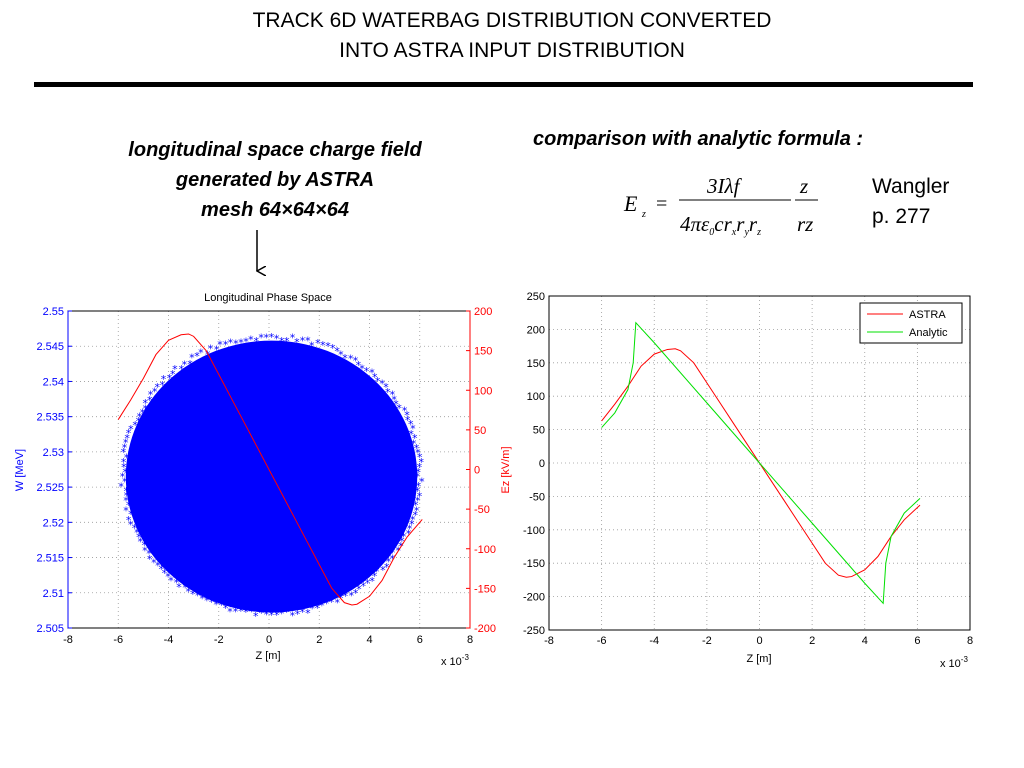  What do you see at coordinates (506, 469) in the screenshot?
I see `chart-left-y2label: Ez [kV/m]` at bounding box center [506, 469].